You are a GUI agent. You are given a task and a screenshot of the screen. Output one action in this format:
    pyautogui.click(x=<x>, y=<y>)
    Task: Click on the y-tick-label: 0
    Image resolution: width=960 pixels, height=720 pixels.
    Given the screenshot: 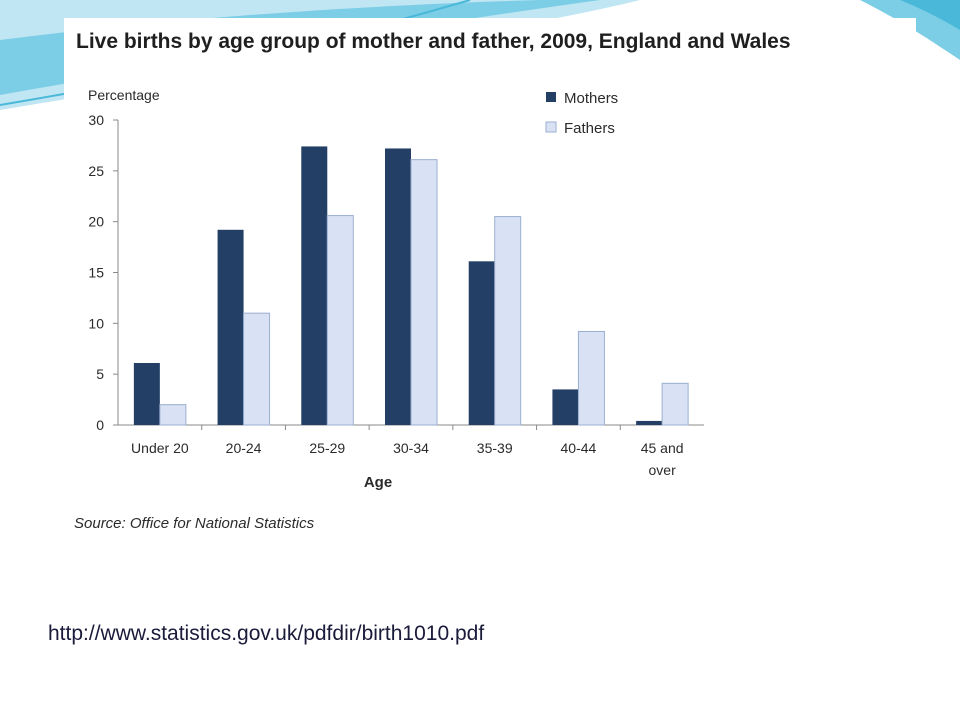 What is the action you would take?
    pyautogui.click(x=100, y=425)
    